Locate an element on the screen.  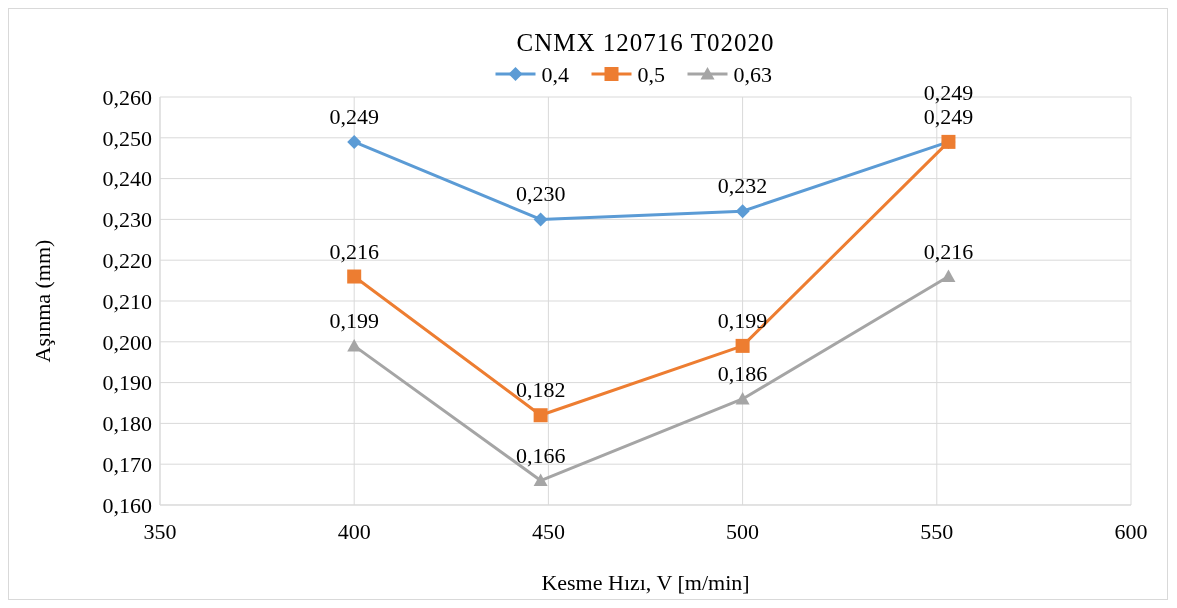
x-tick-label: 350 is located at coordinates (160, 531).